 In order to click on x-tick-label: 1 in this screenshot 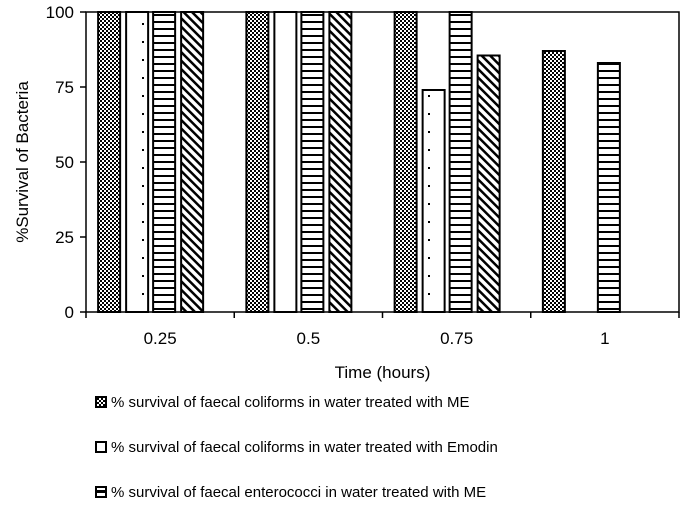, I will do `click(604, 338)`.